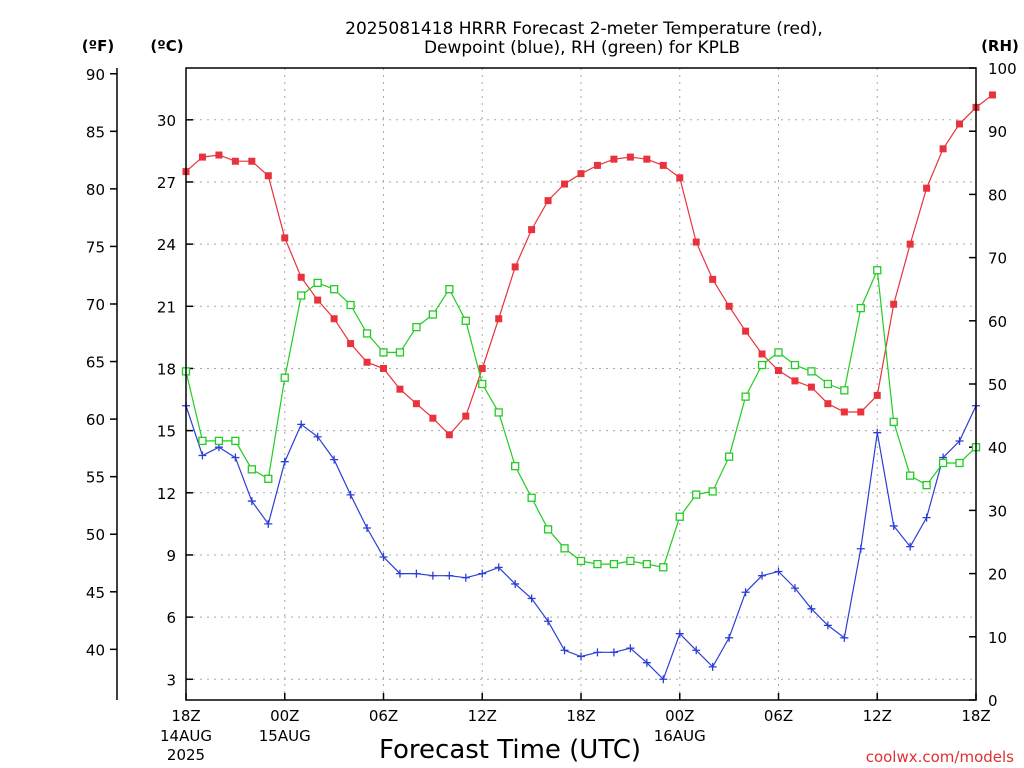  Describe the element at coordinates (680, 736) in the screenshot. I see `x-tick-date: 16AUG` at that location.